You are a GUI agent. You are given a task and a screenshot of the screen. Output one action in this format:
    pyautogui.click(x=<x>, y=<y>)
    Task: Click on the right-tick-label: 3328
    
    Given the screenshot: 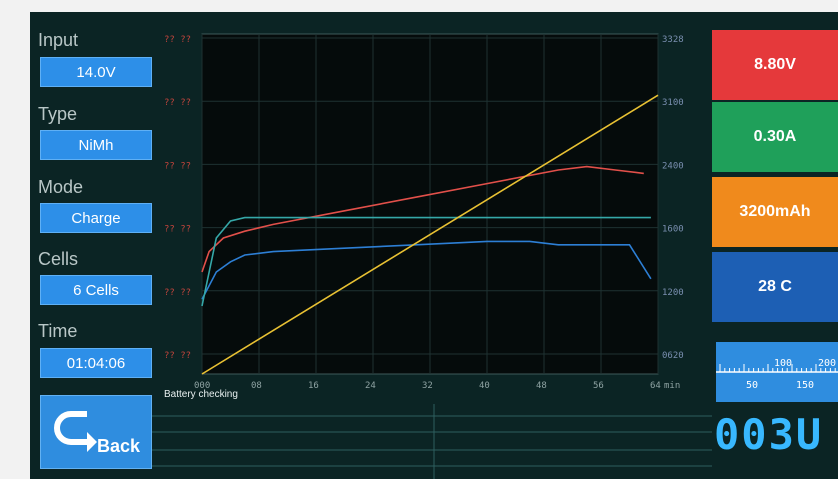 What is the action you would take?
    pyautogui.click(x=673, y=40)
    